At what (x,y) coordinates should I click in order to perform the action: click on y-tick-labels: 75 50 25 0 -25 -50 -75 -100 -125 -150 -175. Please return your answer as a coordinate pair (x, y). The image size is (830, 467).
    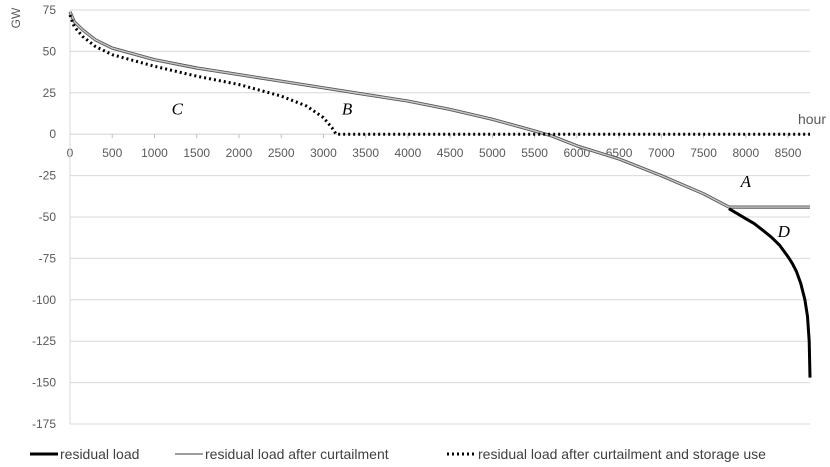
    Looking at the image, I should click on (44, 217).